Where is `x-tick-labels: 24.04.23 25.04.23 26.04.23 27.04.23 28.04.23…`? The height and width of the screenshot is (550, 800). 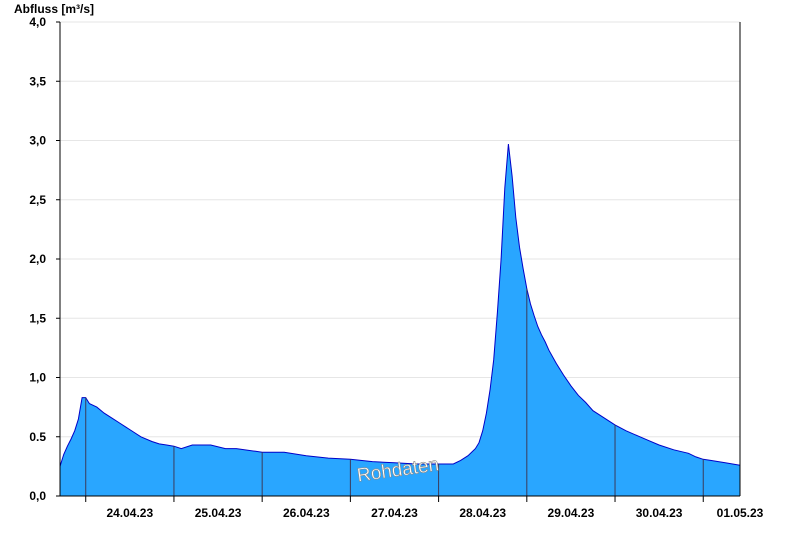
x-tick-labels: 24.04.23 25.04.23 26.04.23 27.04.23 28.04.23… is located at coordinates (434, 513).